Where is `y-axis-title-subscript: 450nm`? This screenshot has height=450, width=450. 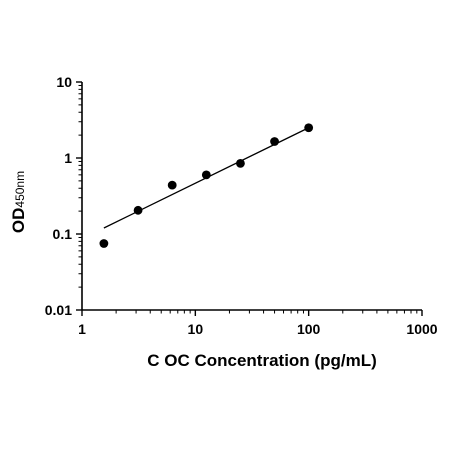 y-axis-title-subscript: 450nm is located at coordinates (20, 189).